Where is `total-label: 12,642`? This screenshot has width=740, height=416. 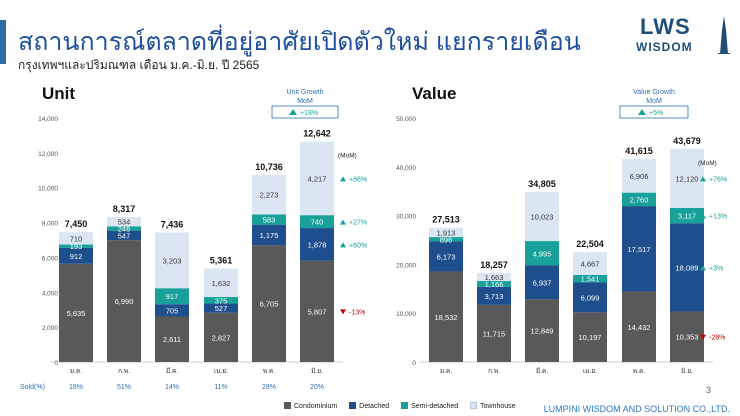 total-label: 12,642 is located at coordinates (317, 134).